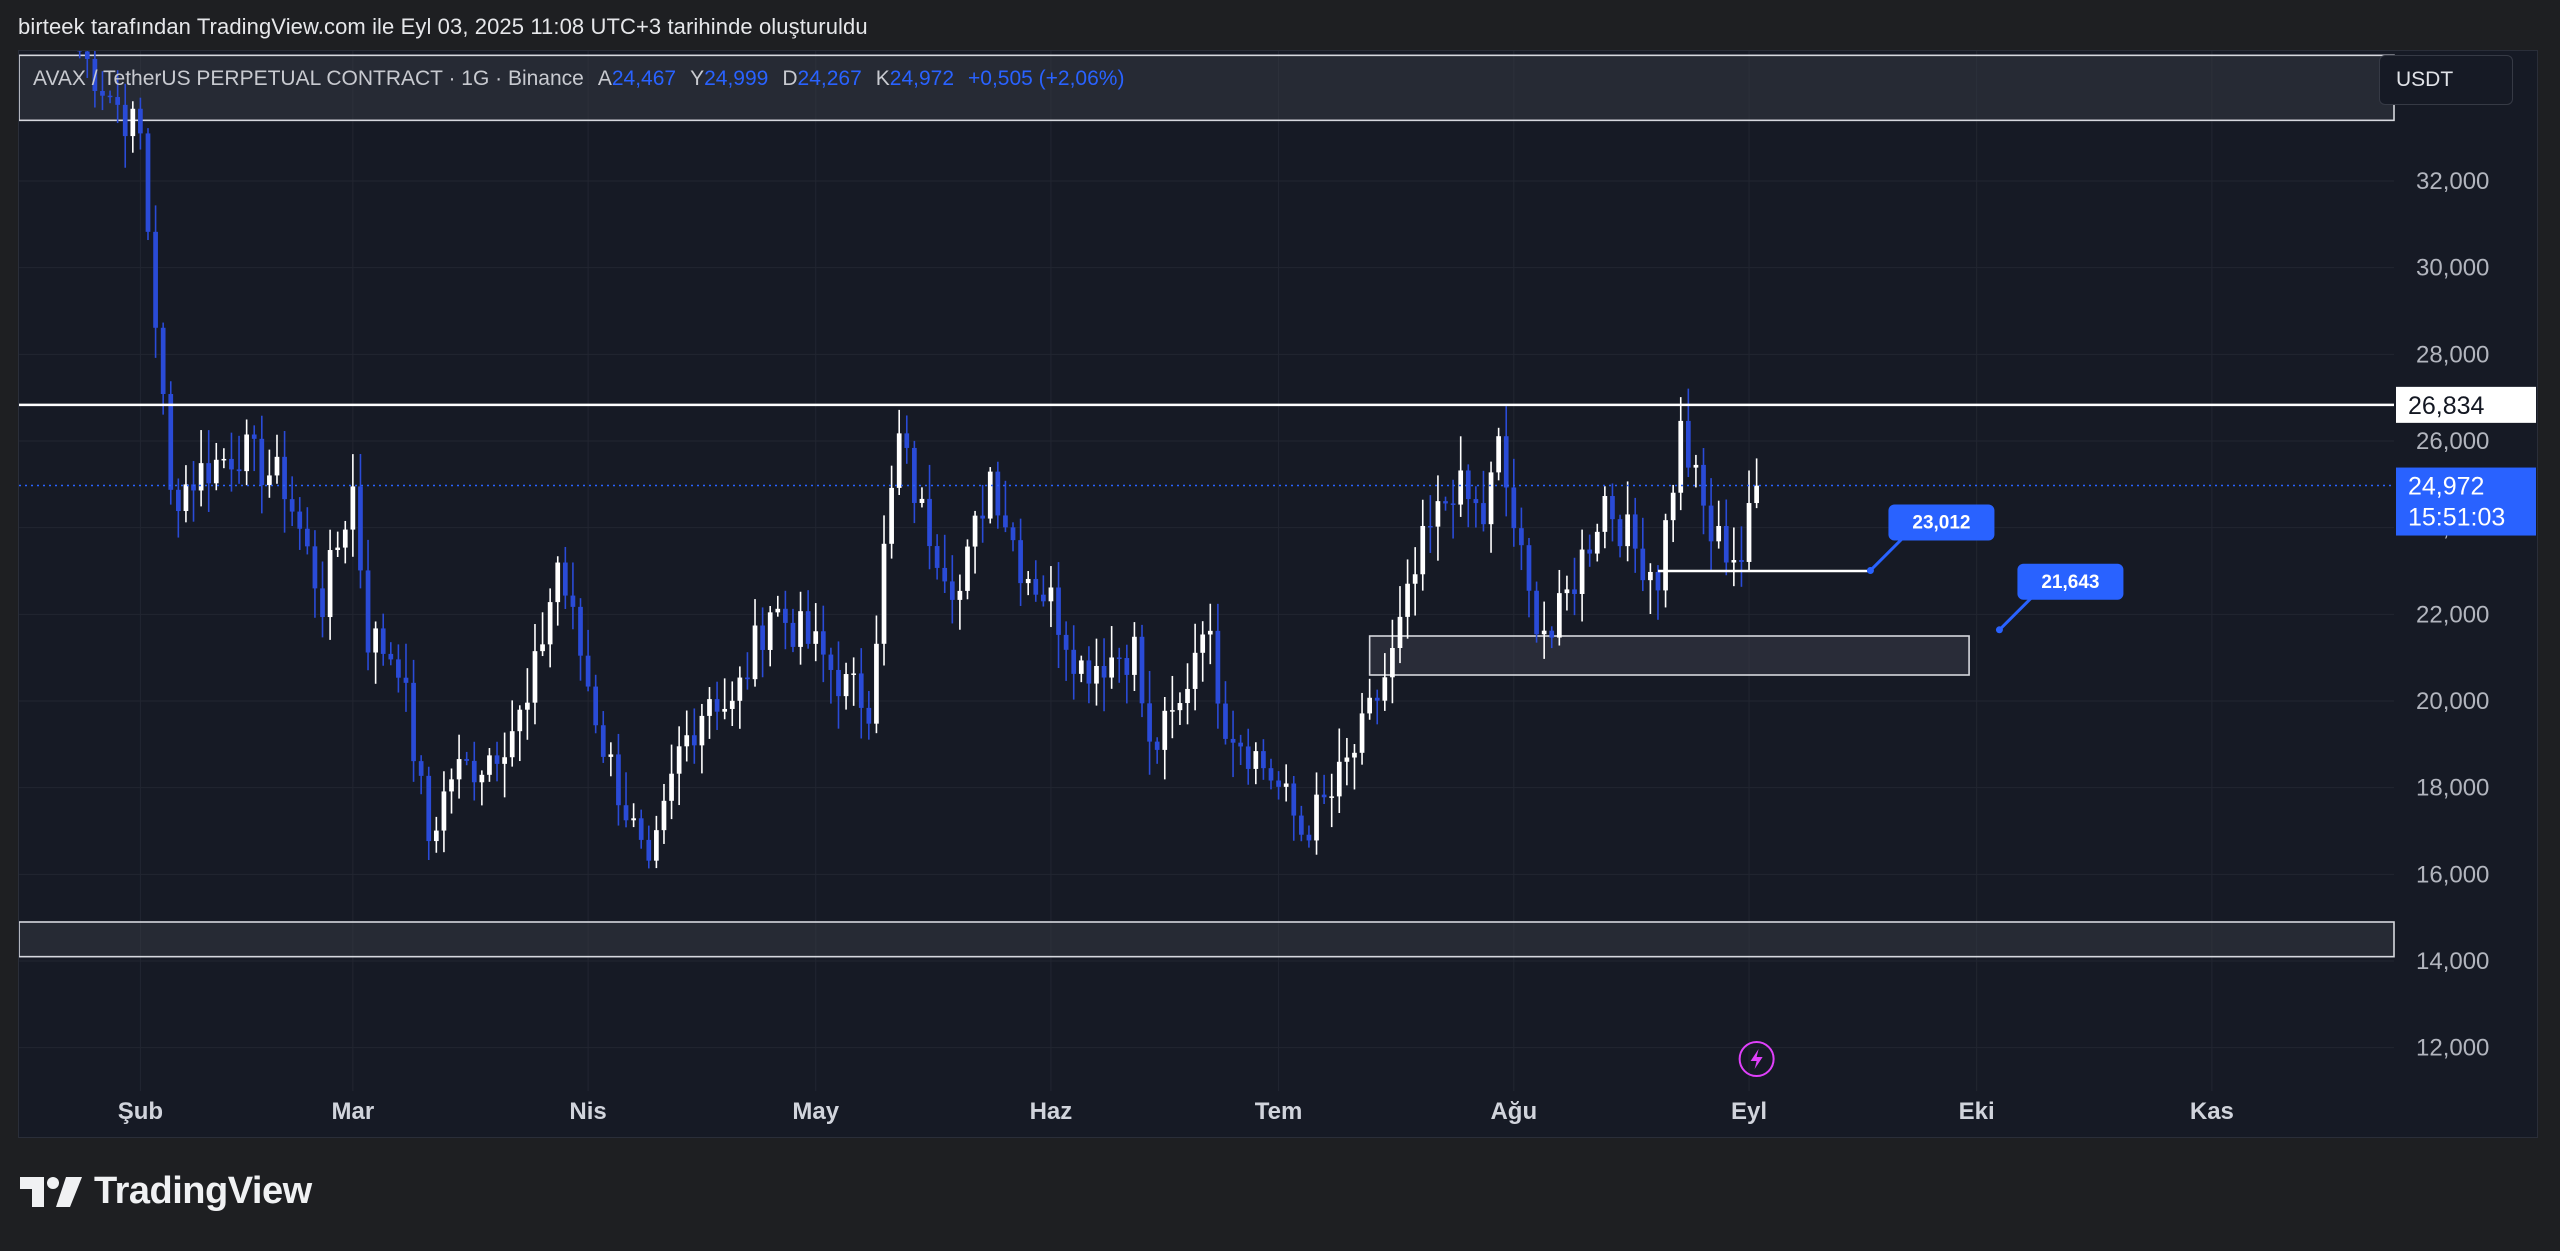 The height and width of the screenshot is (1251, 2560). What do you see at coordinates (2466, 594) in the screenshot?
I see `price-axis-panel` at bounding box center [2466, 594].